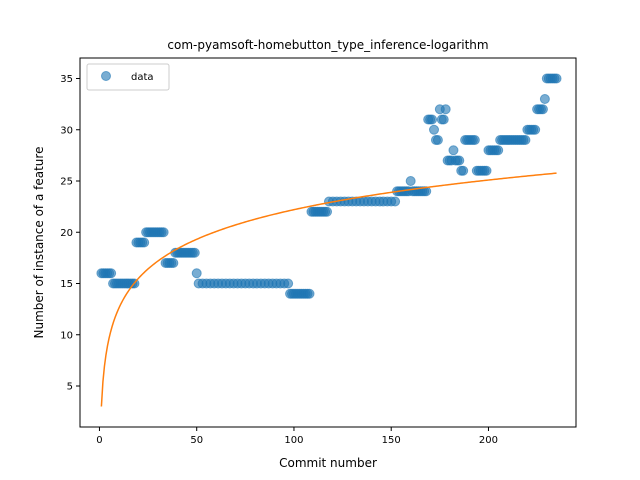 This screenshot has width=640, height=480. I want to click on x-axis-label: Commit number, so click(328, 463).